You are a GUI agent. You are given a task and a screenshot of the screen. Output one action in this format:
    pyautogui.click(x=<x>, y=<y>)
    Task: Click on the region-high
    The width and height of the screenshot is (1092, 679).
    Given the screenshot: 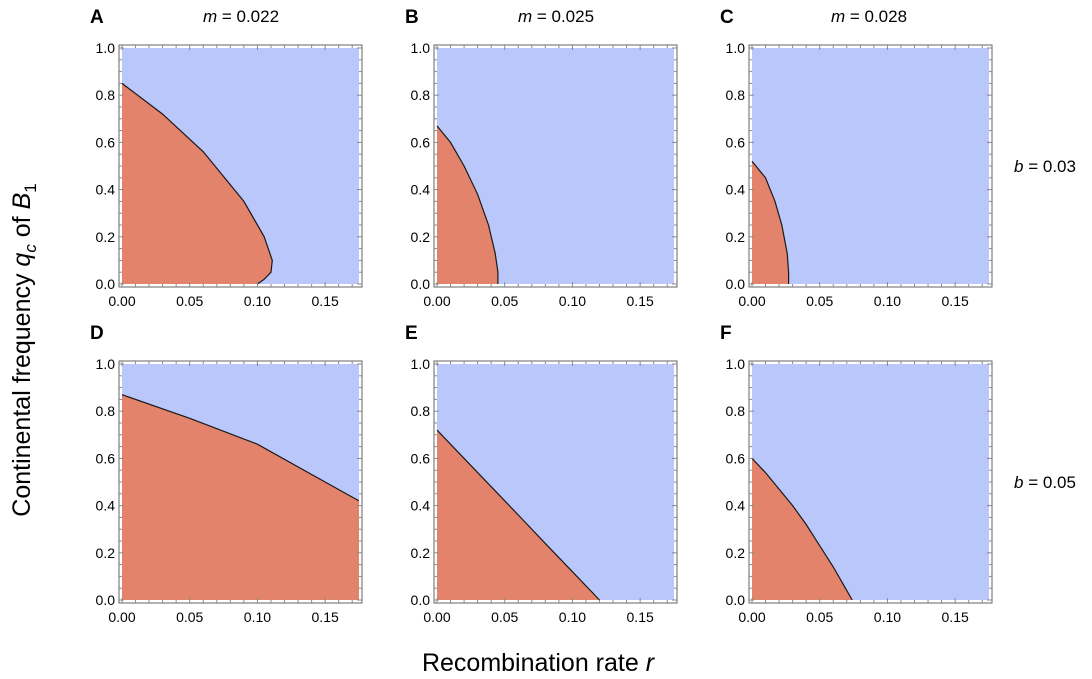 What is the action you would take?
    pyautogui.click(x=870, y=166)
    